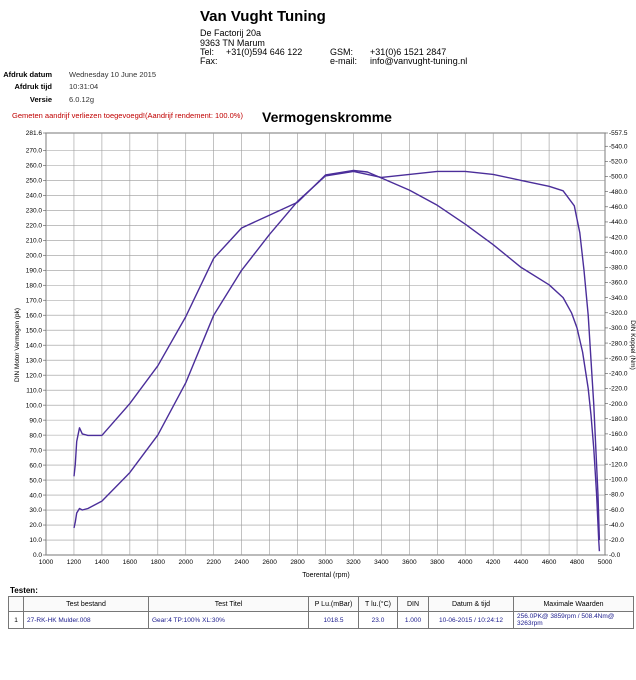 This screenshot has width=636, height=680. Describe the element at coordinates (378, 620) in the screenshot. I see `row-temp: 23.0` at that location.